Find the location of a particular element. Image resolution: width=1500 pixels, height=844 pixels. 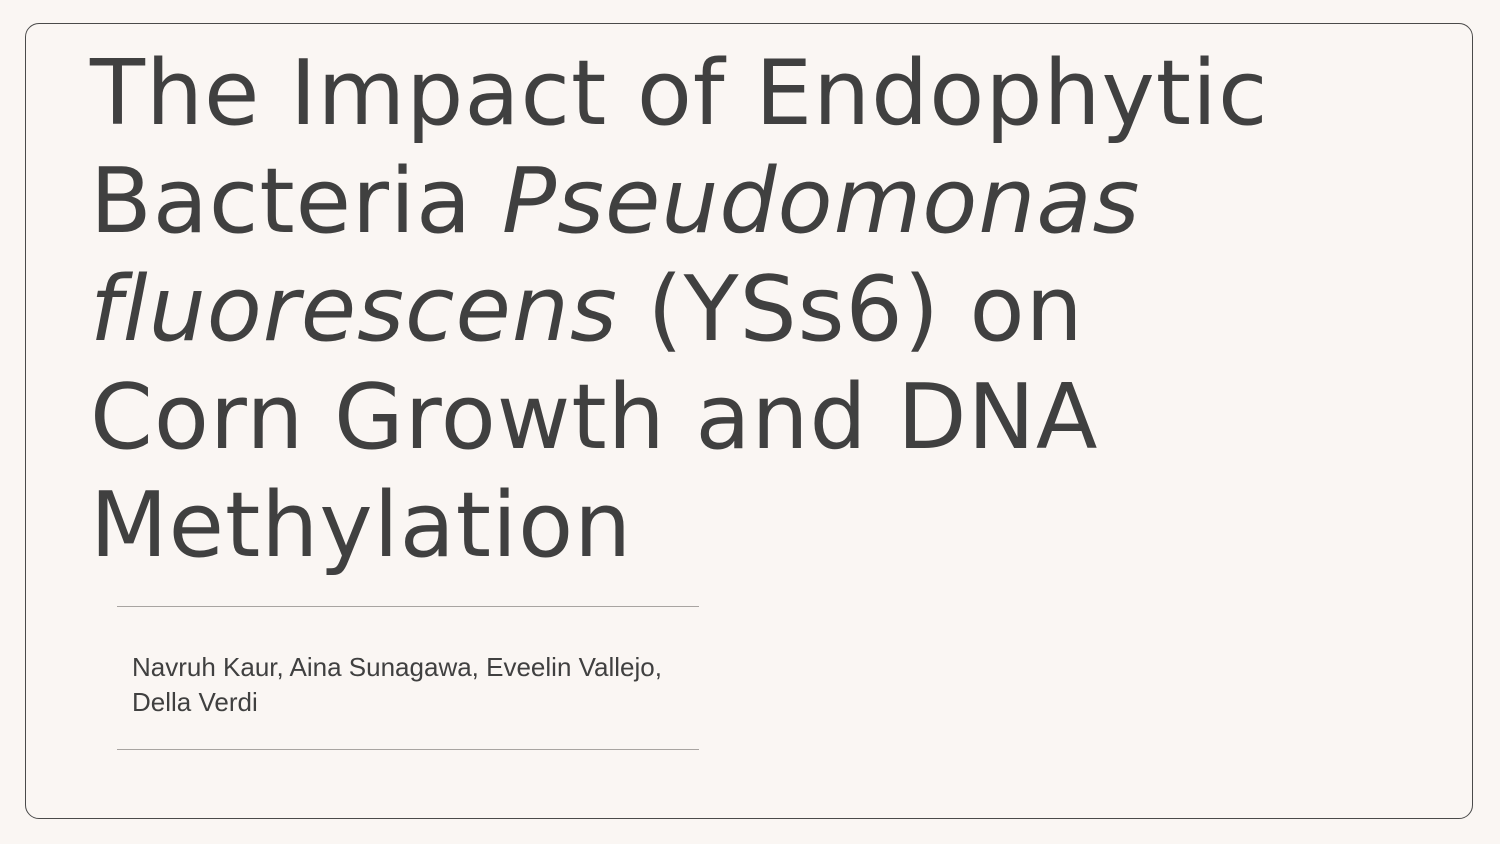

title-line-5: Methylation is located at coordinates (361, 525).